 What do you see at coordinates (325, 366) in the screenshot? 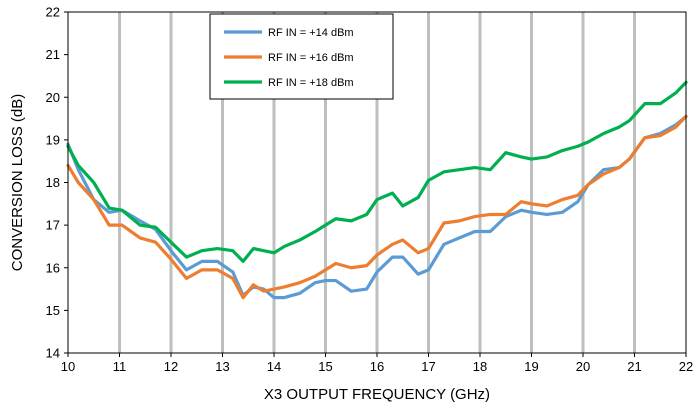
I see `x-tick-label: 15` at bounding box center [325, 366].